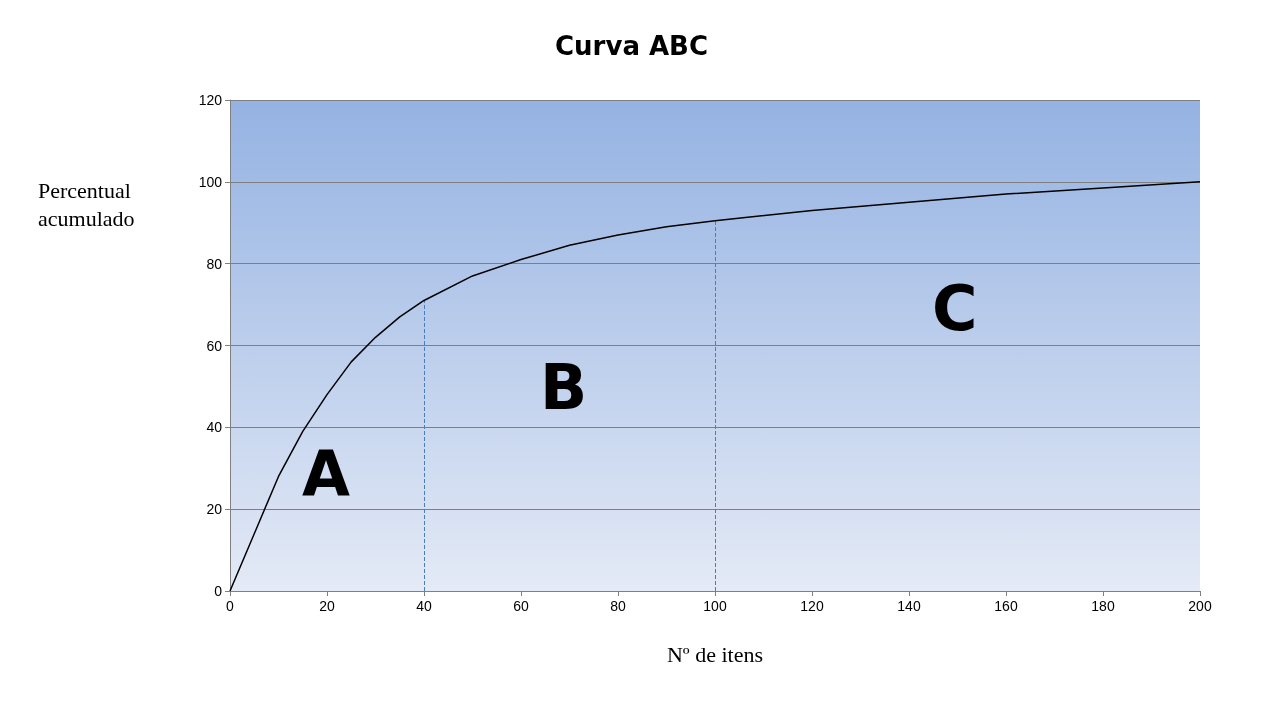 The image size is (1263, 708). I want to click on y-tick-label: 120, so click(210, 100).